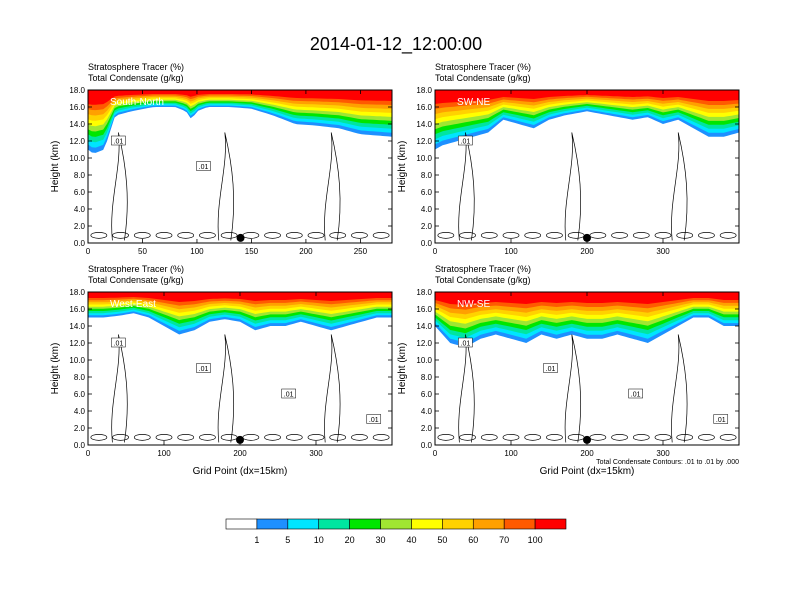 Image resolution: width=792 pixels, height=612 pixels. Describe the element at coordinates (197, 251) in the screenshot. I see `x-tick-label: 100` at that location.